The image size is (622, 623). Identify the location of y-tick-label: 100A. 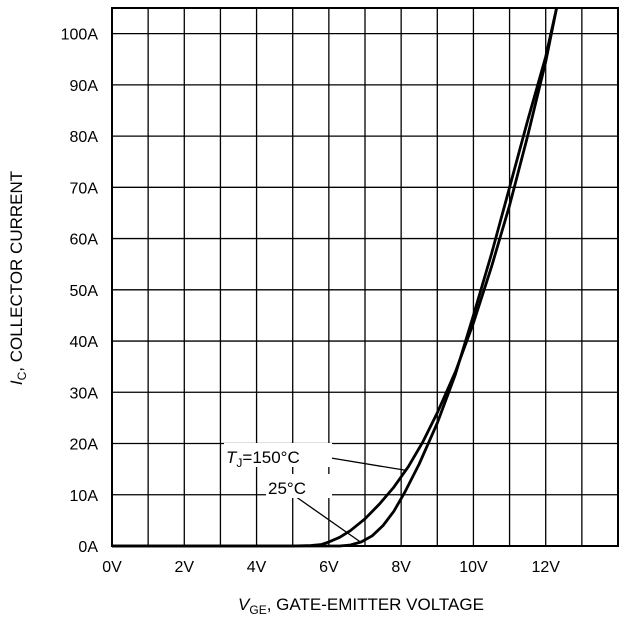
(80, 35).